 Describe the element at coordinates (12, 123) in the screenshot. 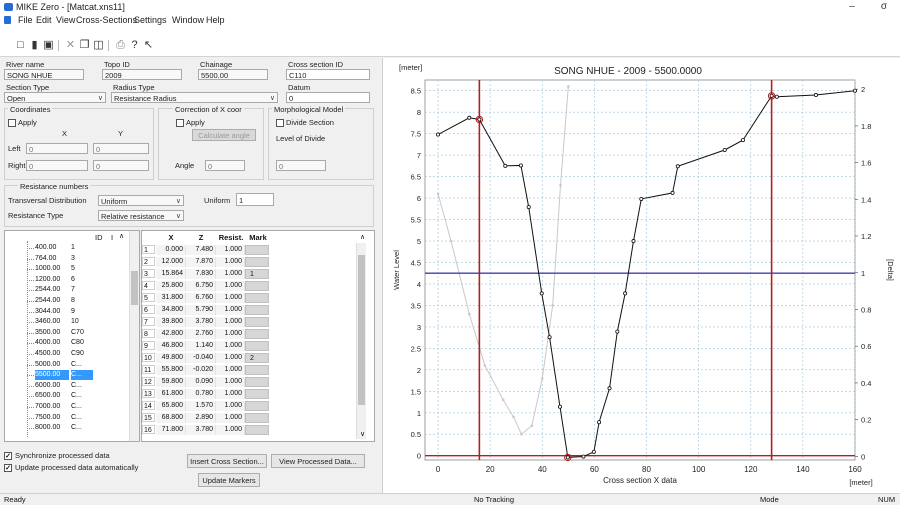

I see `coordinates-apply-checkbox` at that location.